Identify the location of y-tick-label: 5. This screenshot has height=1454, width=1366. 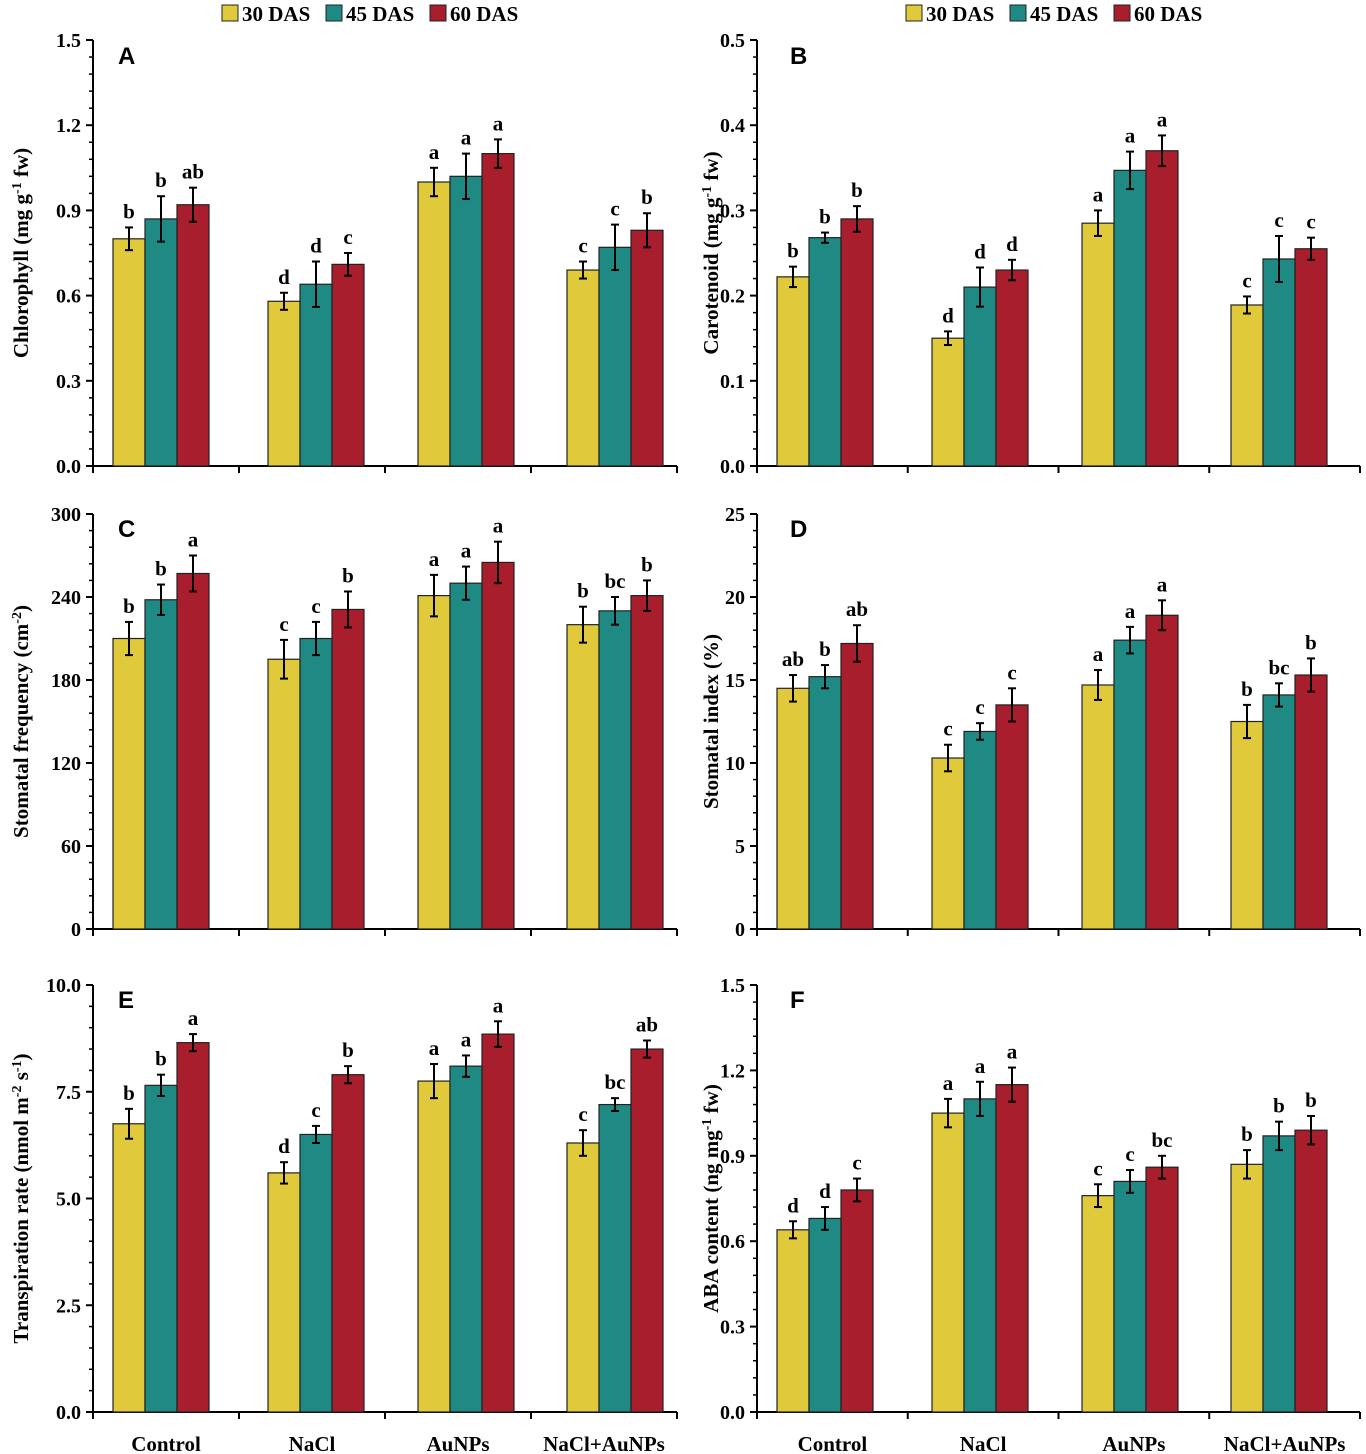
(740, 847).